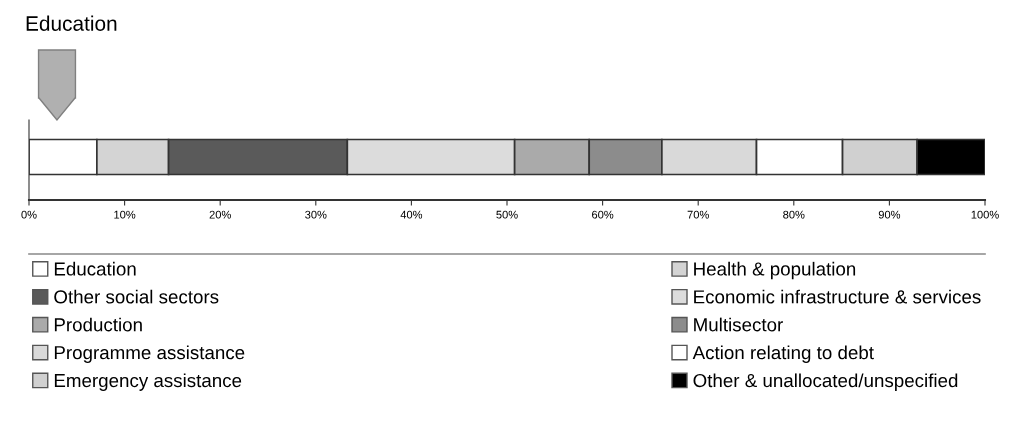  Describe the element at coordinates (148, 382) in the screenshot. I see `legend-label: Emergency assistance` at that location.